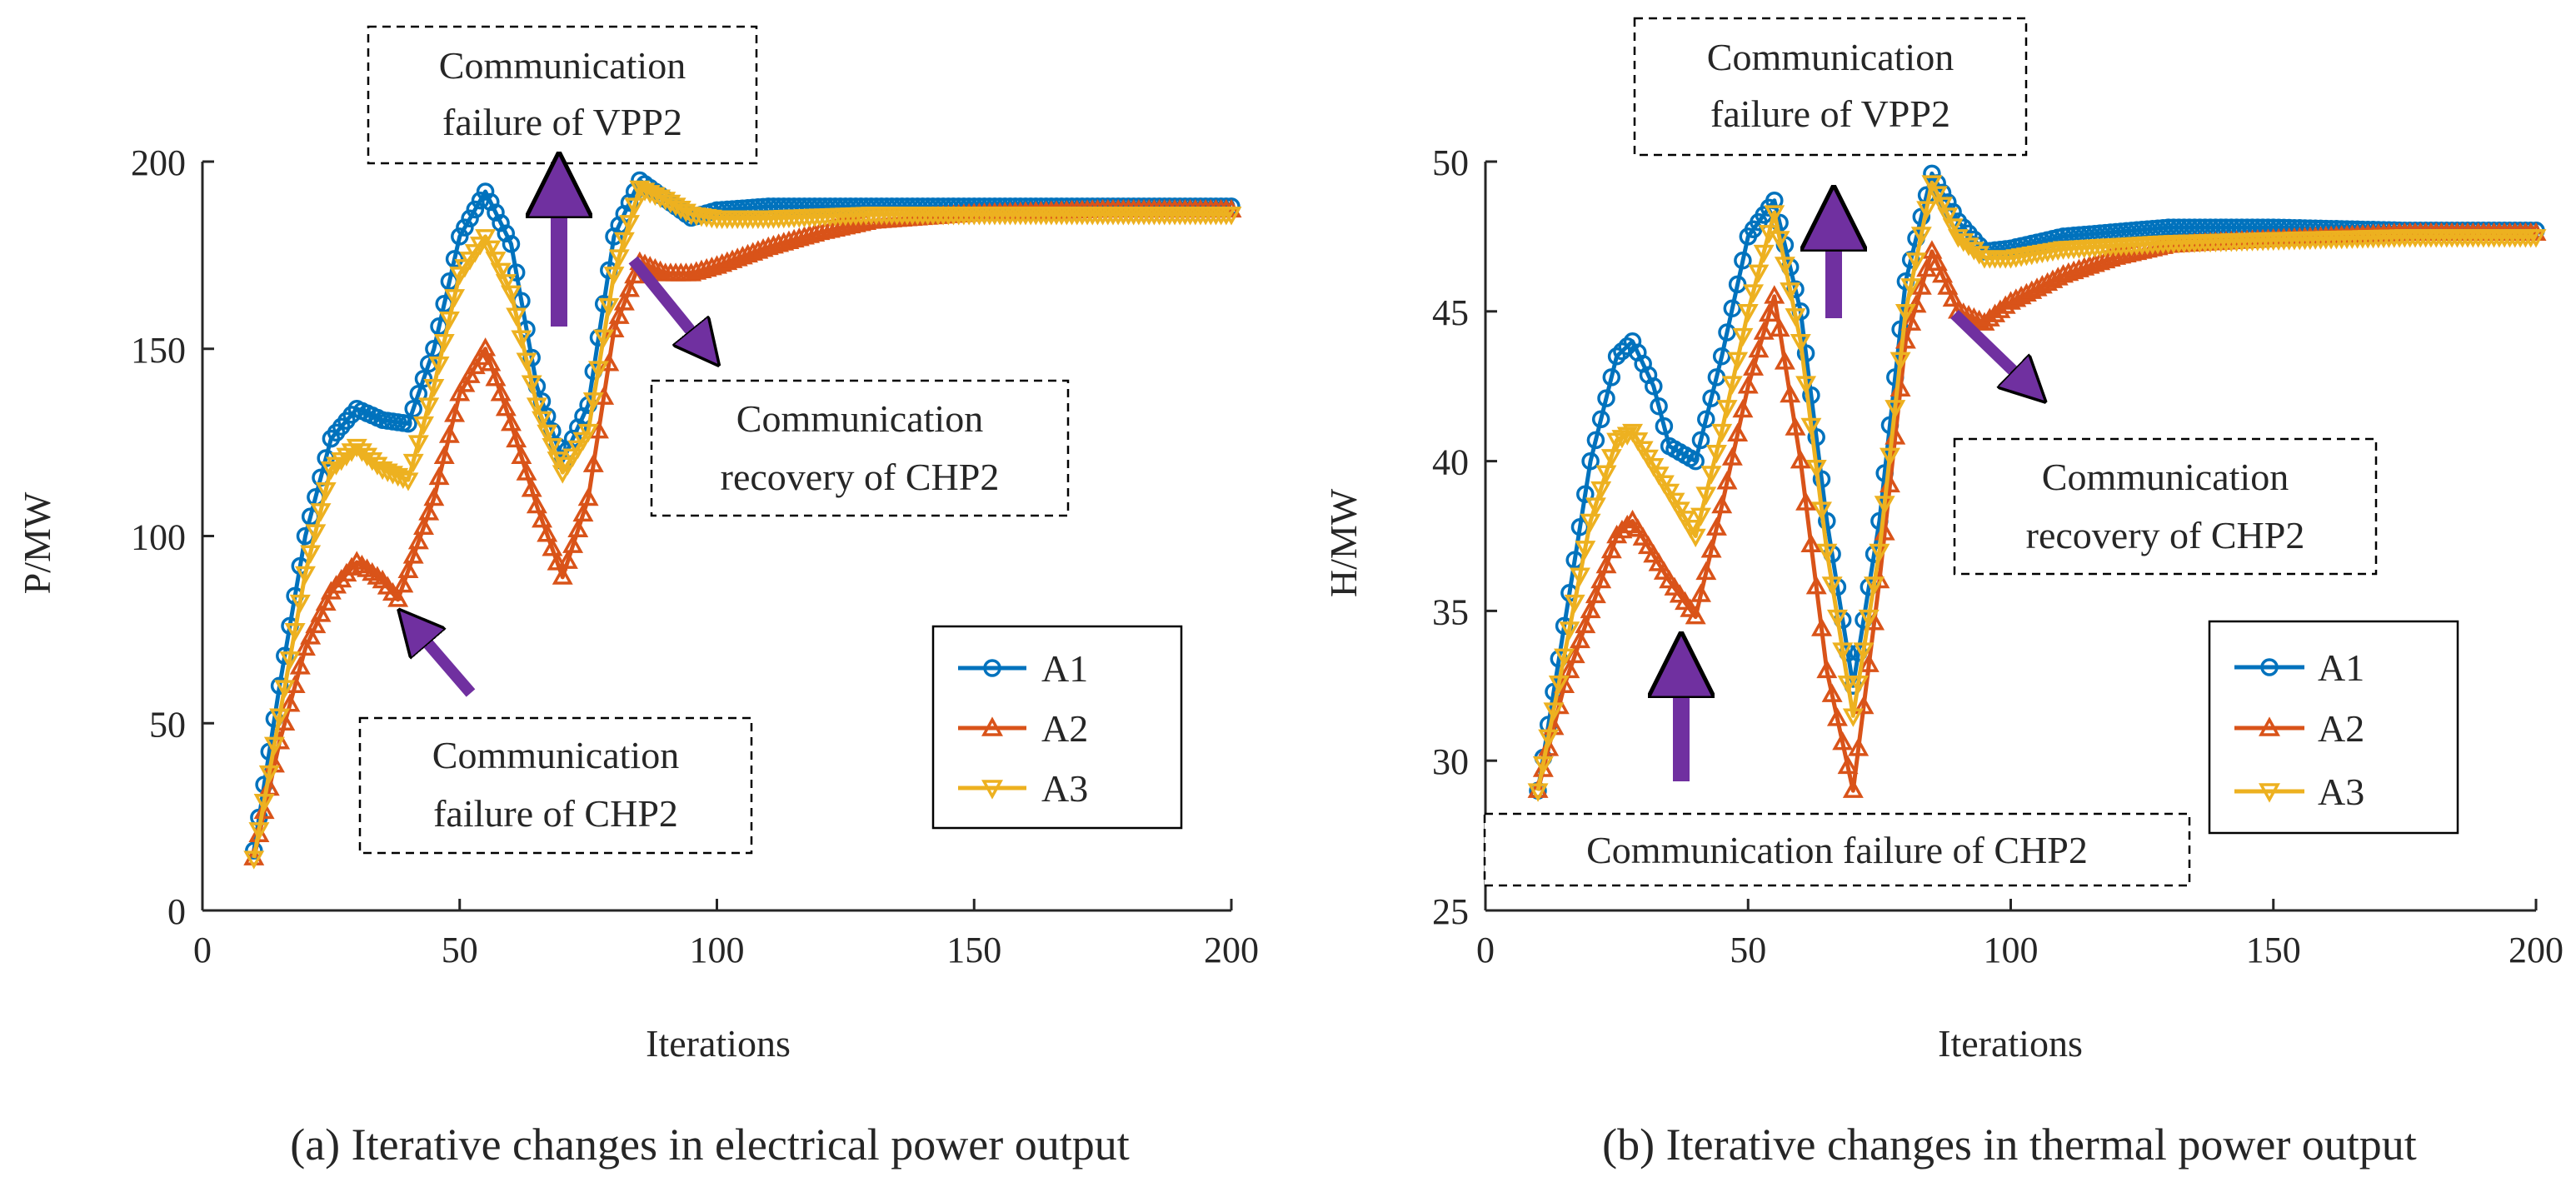 Image resolution: width=2576 pixels, height=1197 pixels. I want to click on annotation-line: failure of CHP2, so click(555, 813).